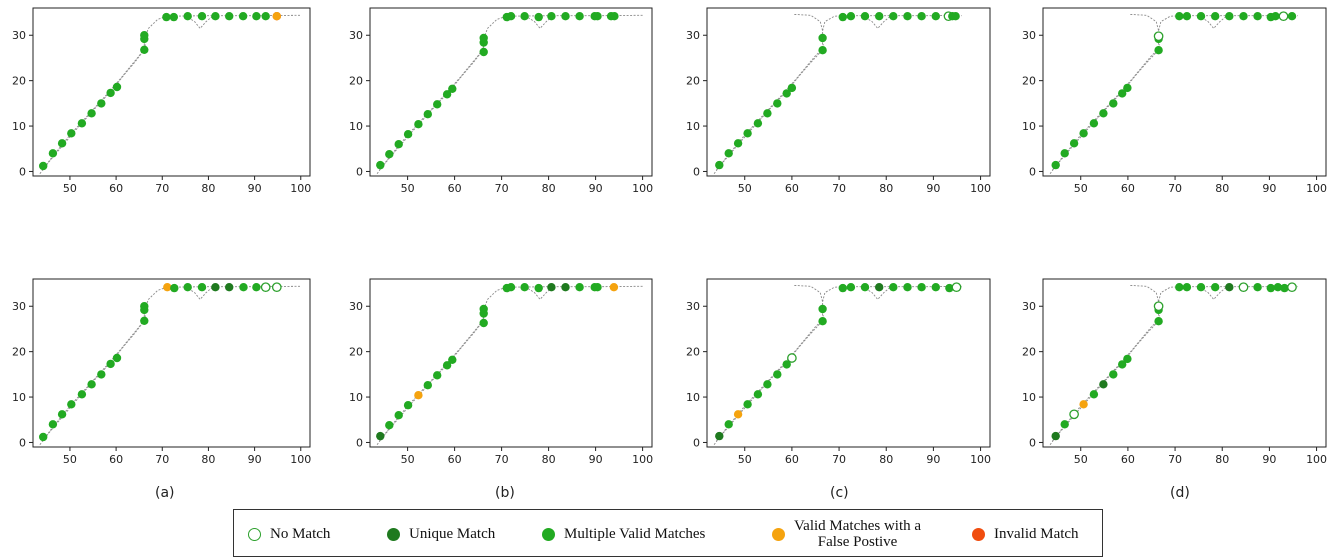 The width and height of the screenshot is (1338, 559). I want to click on legend-label-false-positive-line2: False Postive, so click(857, 542).